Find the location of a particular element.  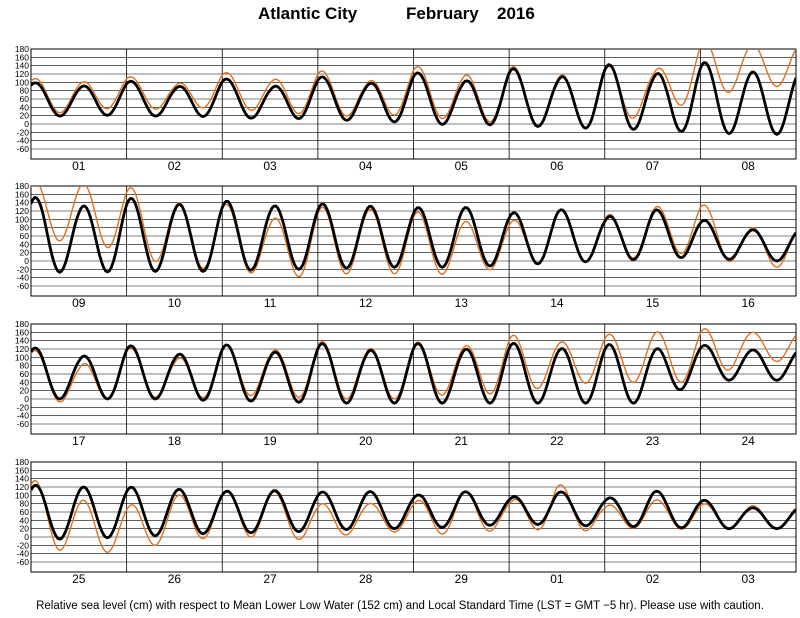

day-label: 20 is located at coordinates (366, 441).